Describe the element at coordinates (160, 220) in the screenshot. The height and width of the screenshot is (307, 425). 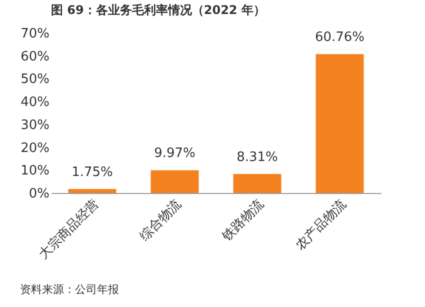
I see `x-tick-label: 综合物流` at that location.